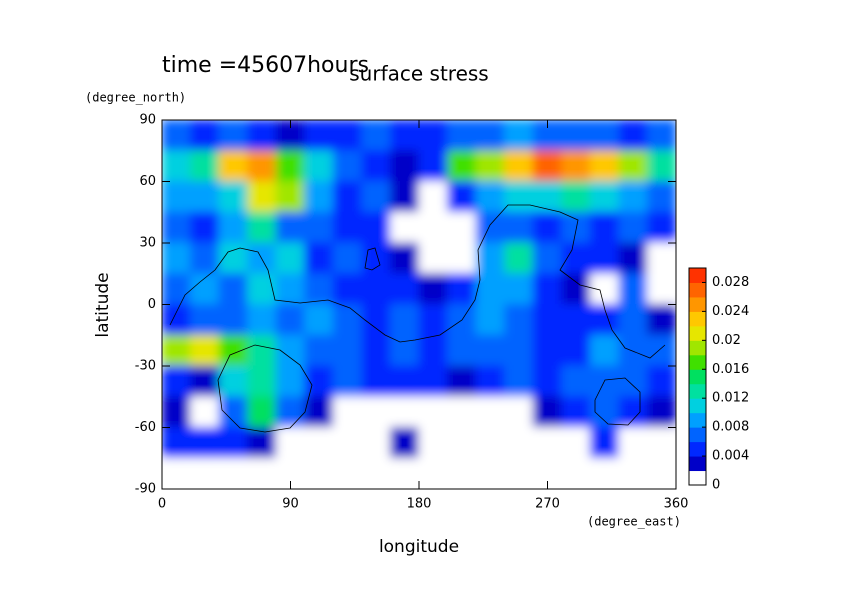  What do you see at coordinates (147, 120) in the screenshot?
I see `y-tick-label: 90` at bounding box center [147, 120].